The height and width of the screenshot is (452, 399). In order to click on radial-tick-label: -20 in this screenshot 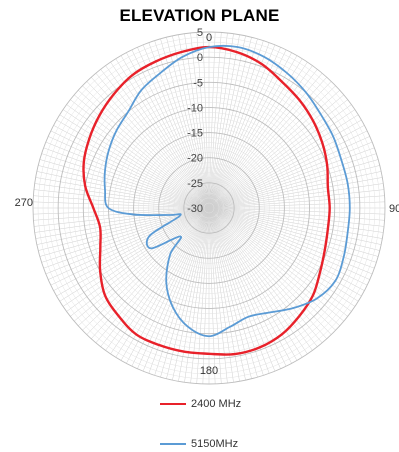, I will do `click(195, 159)`.